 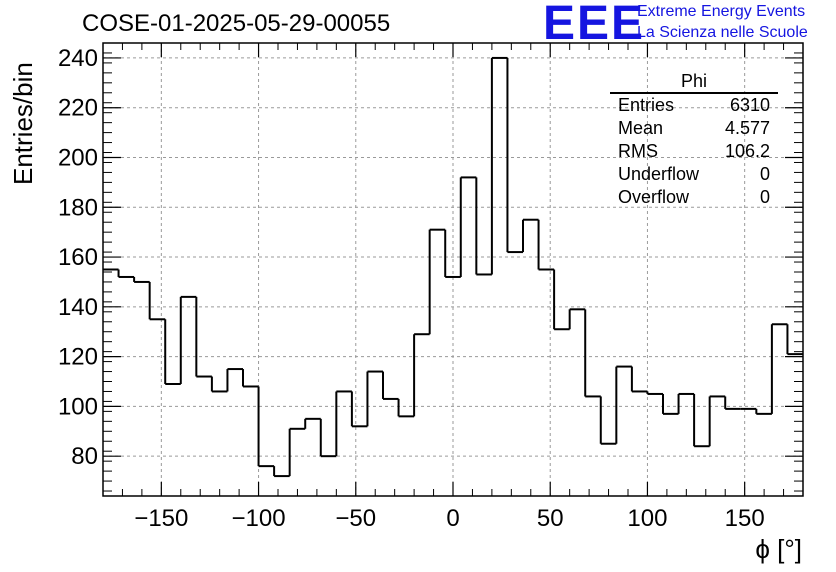 What do you see at coordinates (721, 11) in the screenshot?
I see `logo-caption-line1: Extreme Energy Events` at bounding box center [721, 11].